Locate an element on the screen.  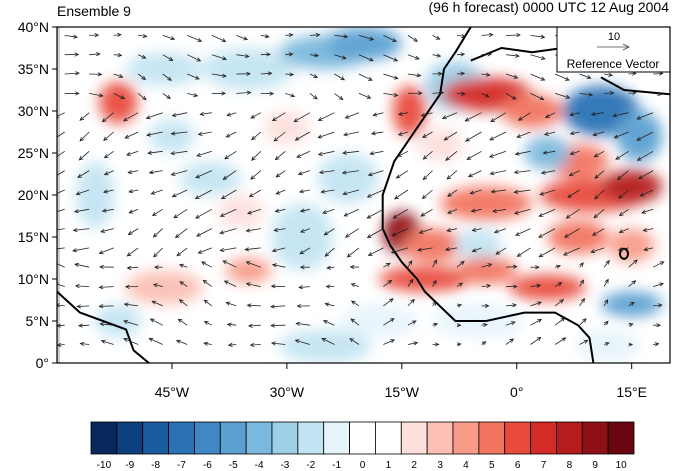
colorbar-label: -10 is located at coordinates (104, 465).